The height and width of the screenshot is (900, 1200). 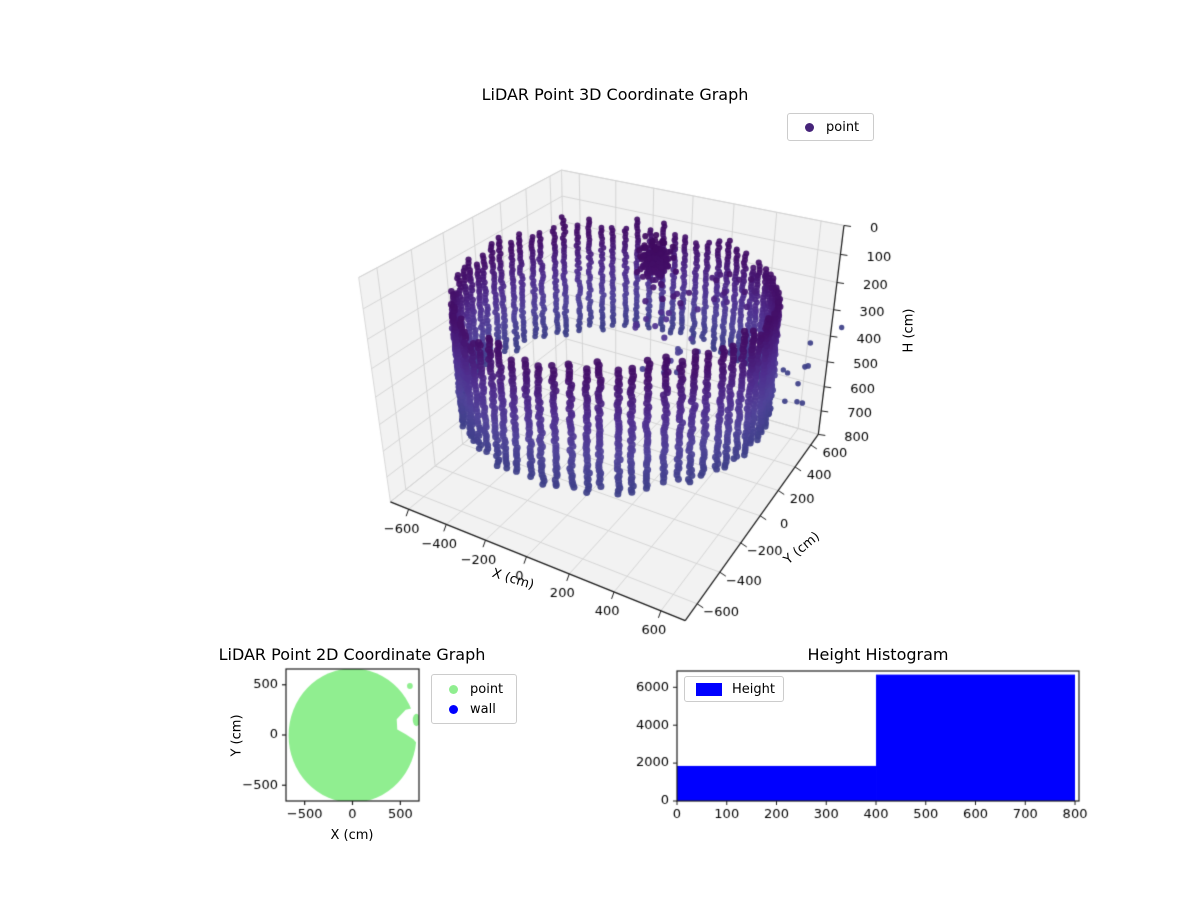 I want to click on histogram-legend-entry: Height, so click(x=734, y=689).